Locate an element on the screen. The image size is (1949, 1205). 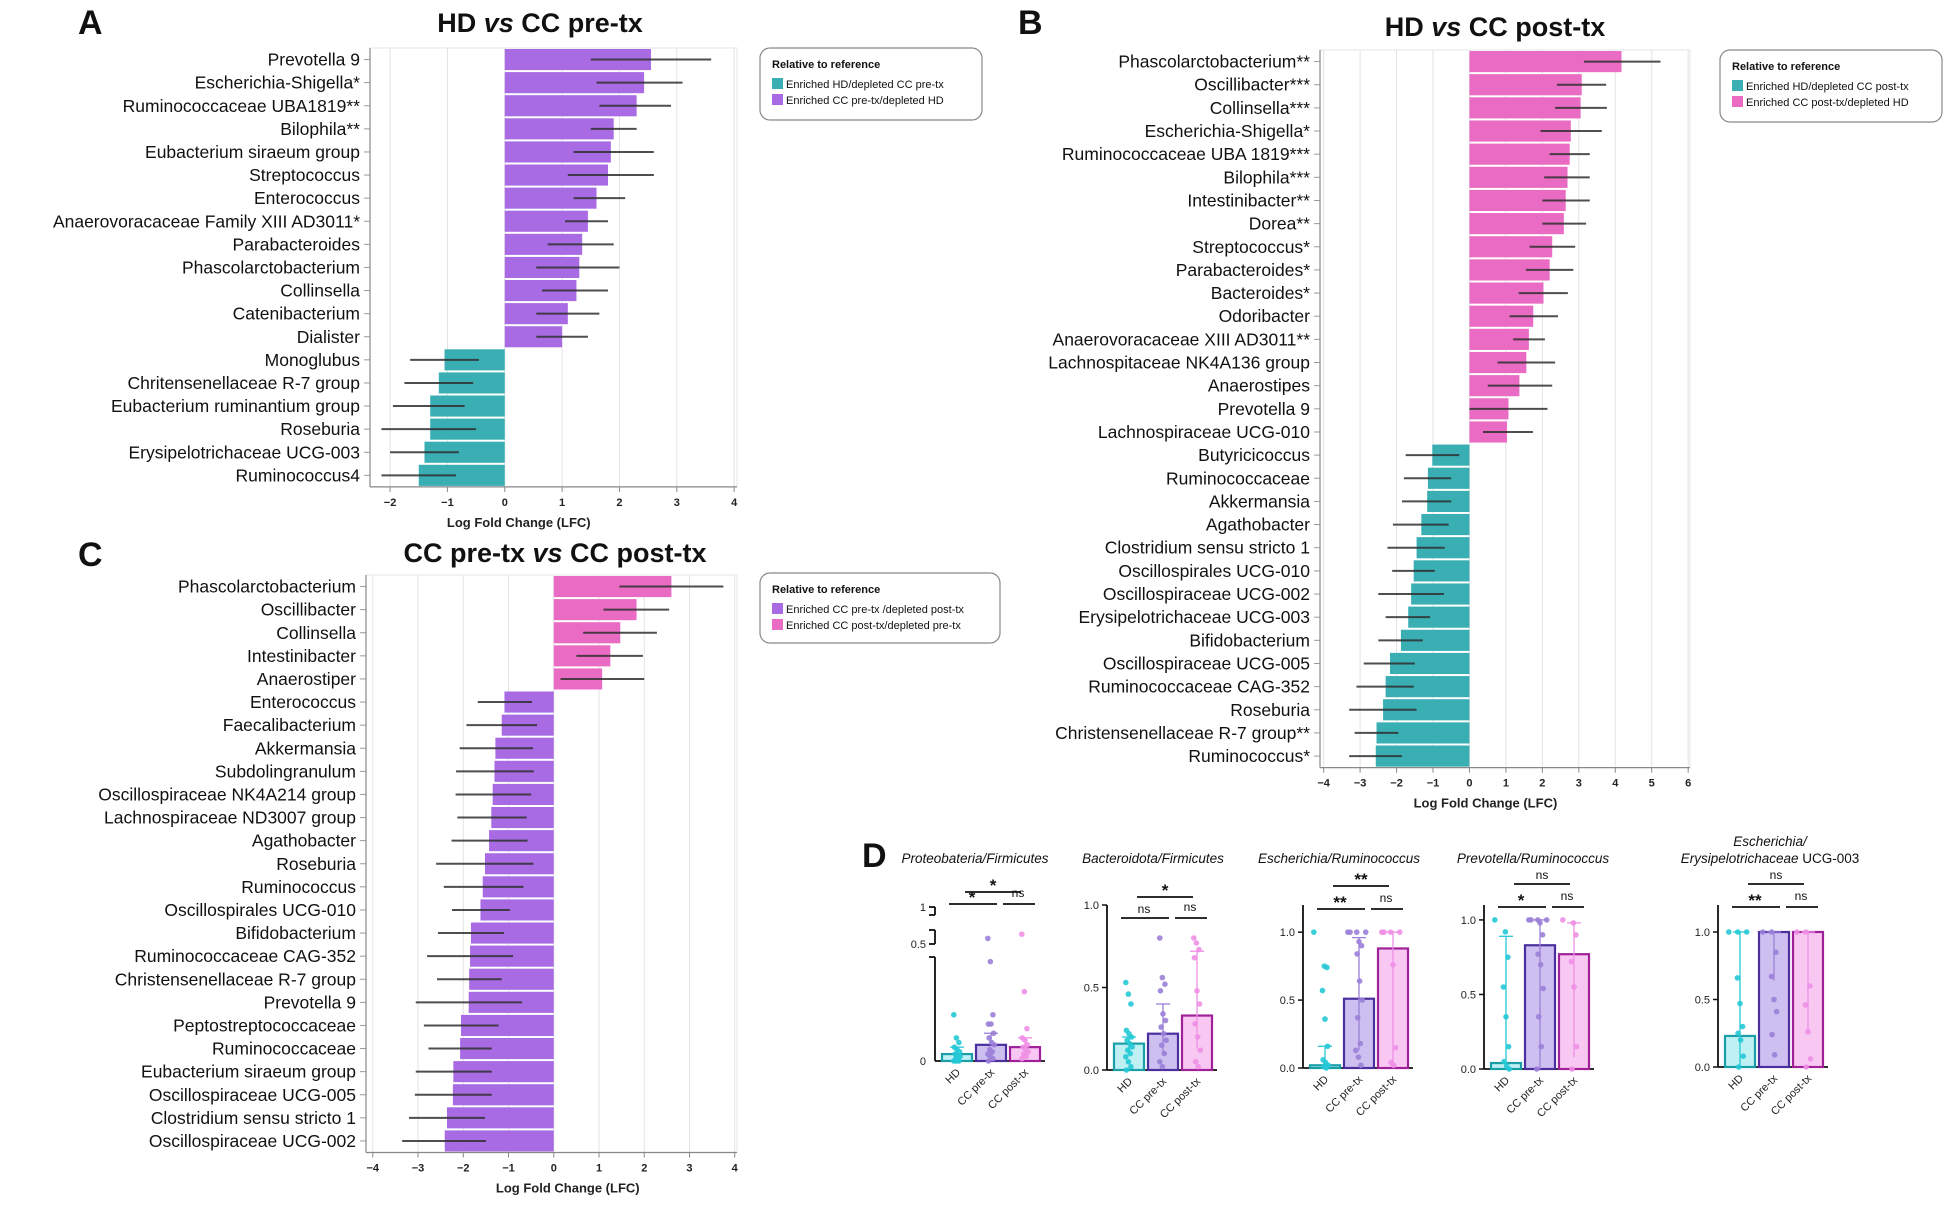
category-label: Parabacteroides* is located at coordinates (1243, 270).